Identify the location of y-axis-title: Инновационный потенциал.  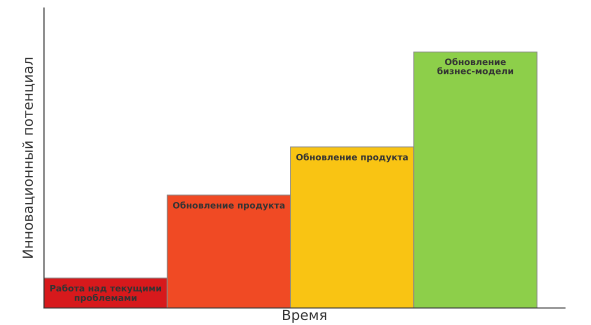
(28, 158).